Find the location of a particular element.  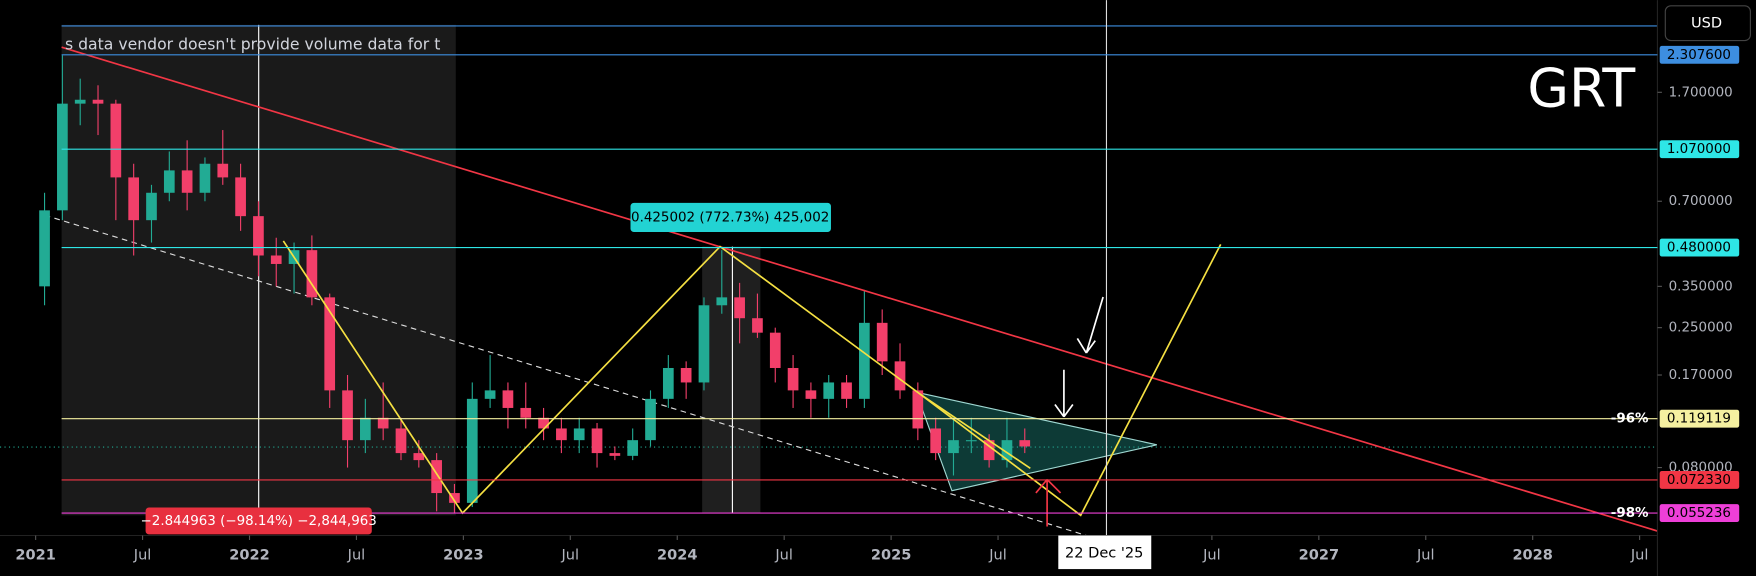

level-label: 0.055236 is located at coordinates (1699, 513).